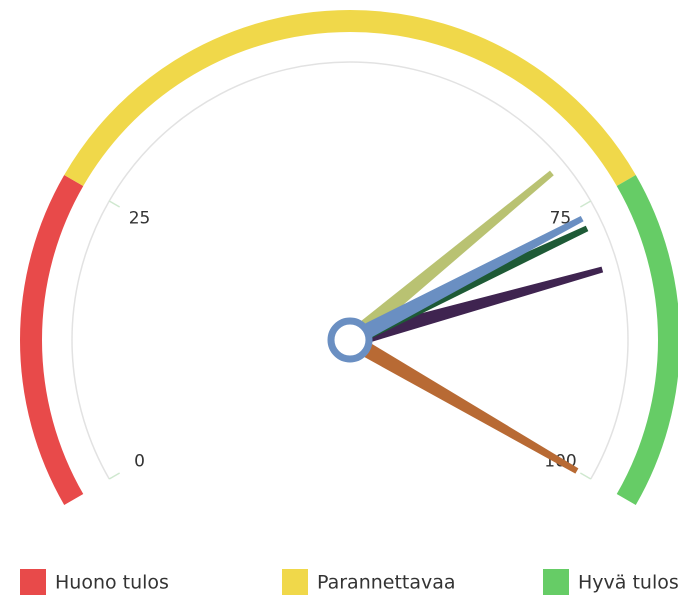 Image resolution: width=678 pixels, height=601 pixels. What do you see at coordinates (386, 583) in the screenshot?
I see `legend-label: Parannettavaa` at bounding box center [386, 583].